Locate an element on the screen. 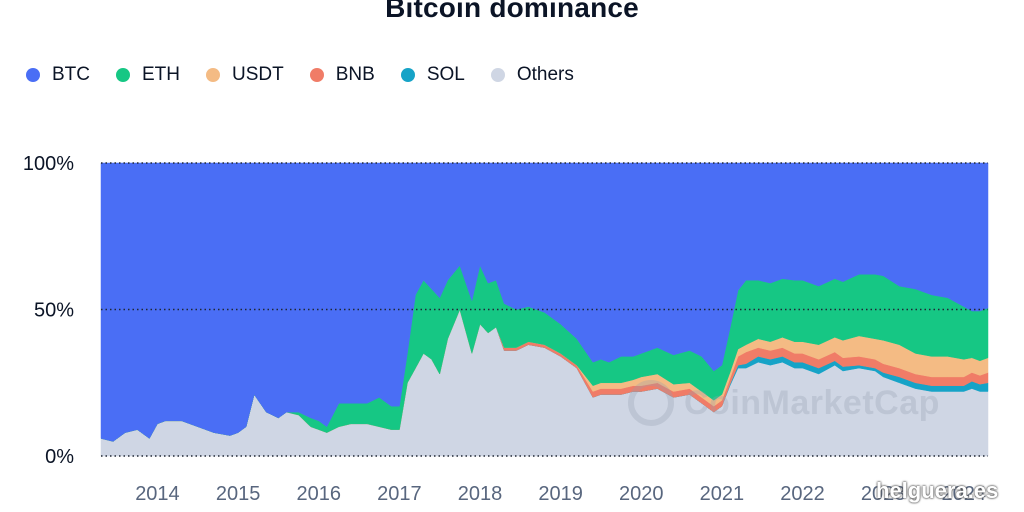 The image size is (1024, 512). legend-item-eth: ETH is located at coordinates (148, 75).